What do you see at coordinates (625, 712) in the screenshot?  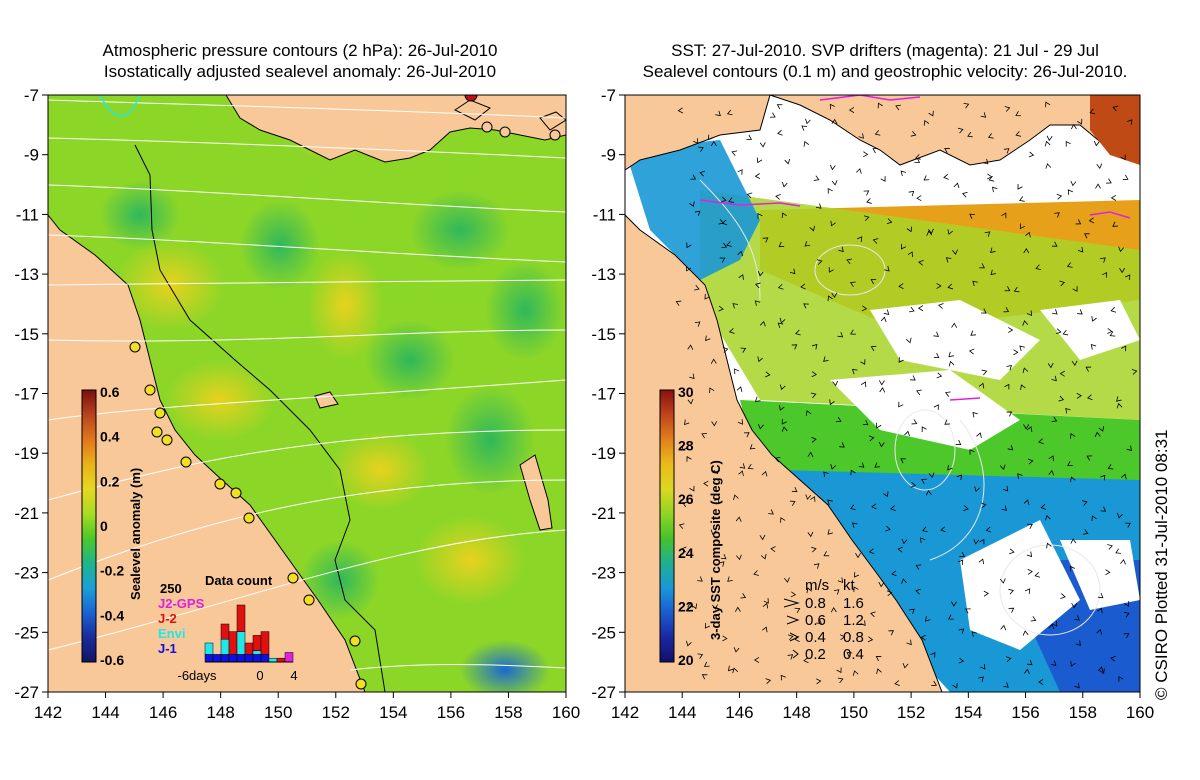 I see `right-lon-label: 142` at bounding box center [625, 712].